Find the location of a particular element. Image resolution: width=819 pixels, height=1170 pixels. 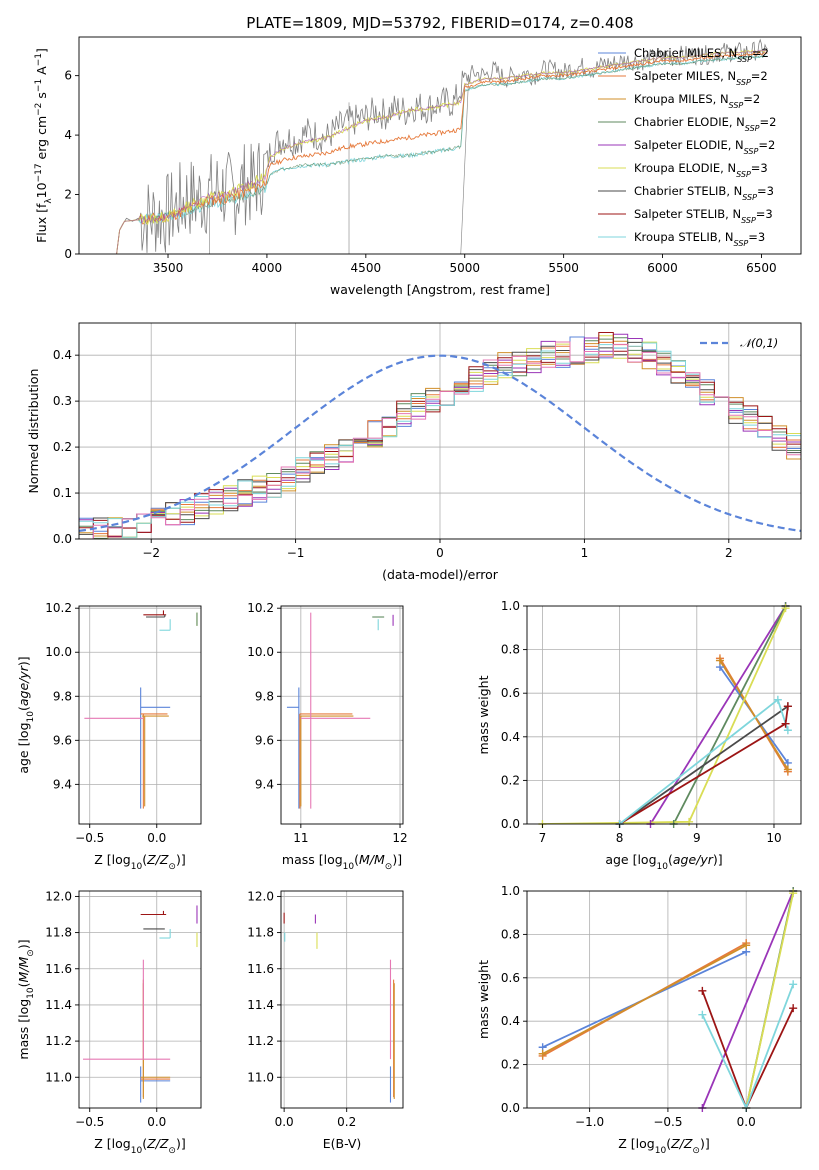

residuals-y-tick-label: 0.2 is located at coordinates (62, 447).